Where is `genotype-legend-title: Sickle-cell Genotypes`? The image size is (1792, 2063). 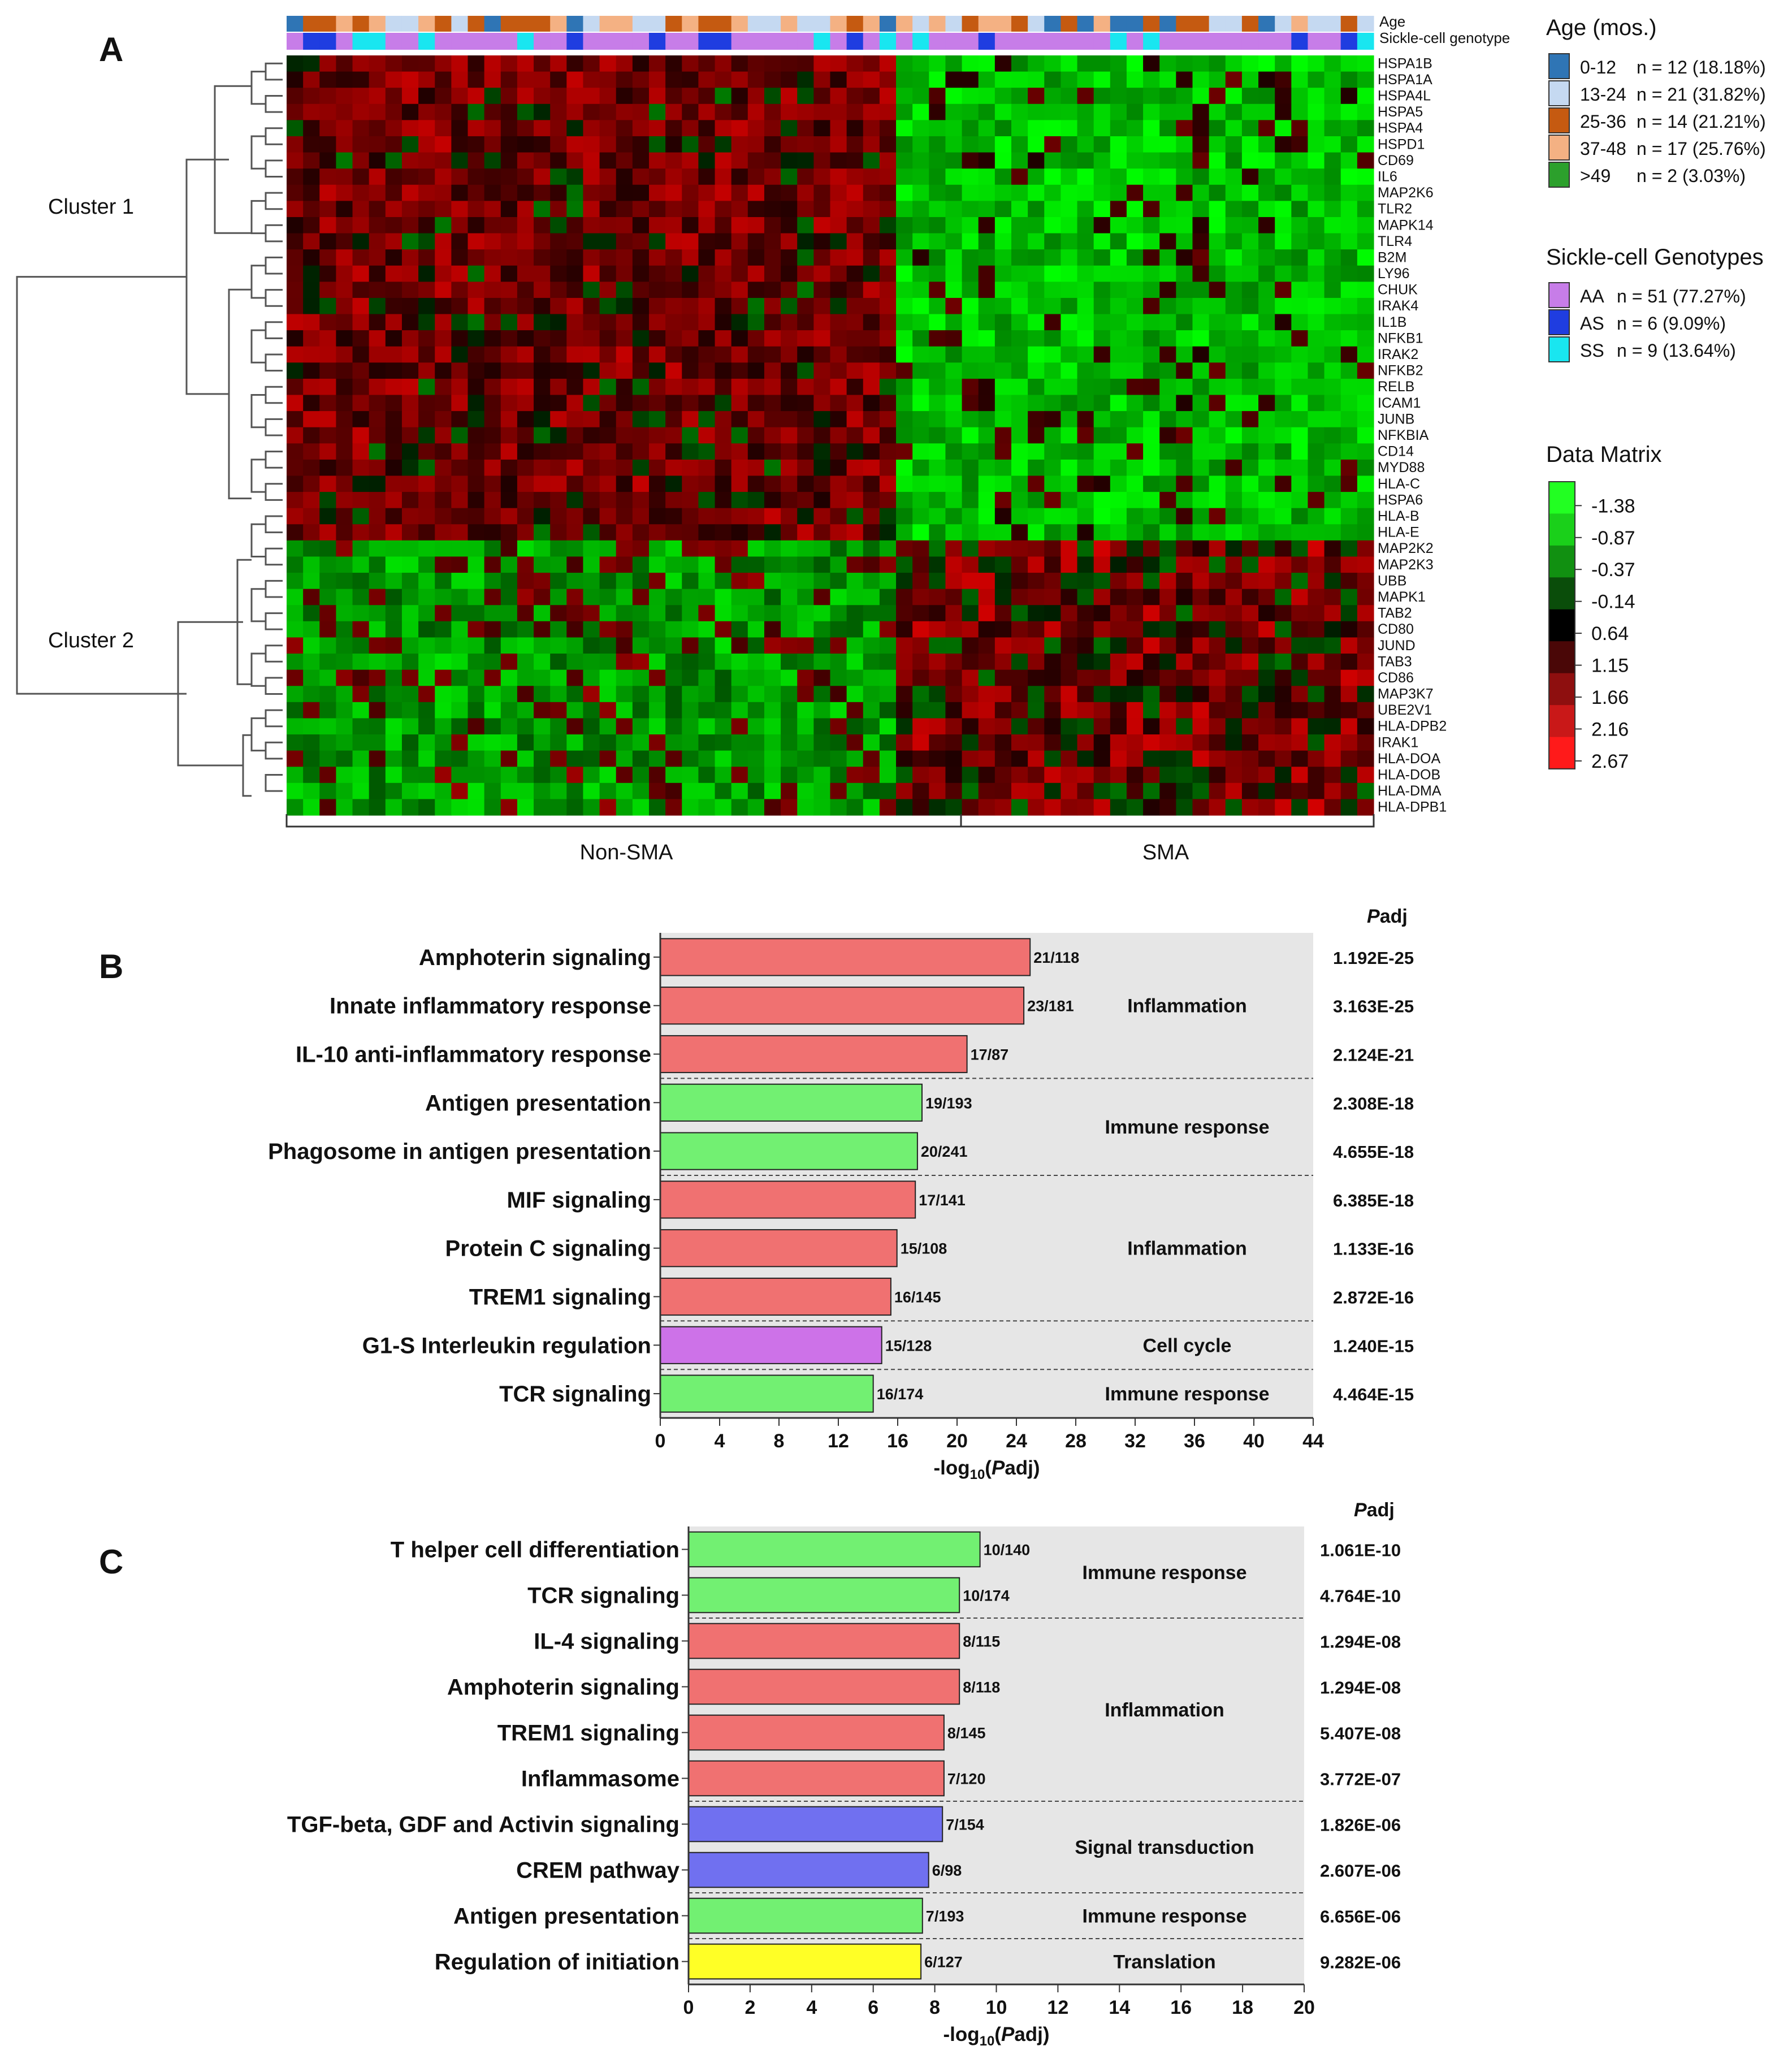
genotype-legend-title: Sickle-cell Genotypes is located at coordinates (1655, 257).